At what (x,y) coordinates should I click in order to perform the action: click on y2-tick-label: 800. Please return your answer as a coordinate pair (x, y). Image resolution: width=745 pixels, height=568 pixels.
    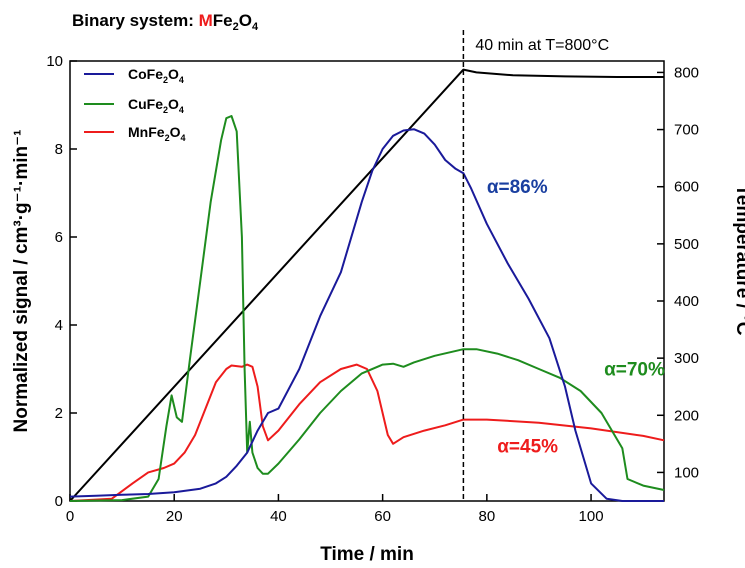
    Looking at the image, I should click on (686, 72).